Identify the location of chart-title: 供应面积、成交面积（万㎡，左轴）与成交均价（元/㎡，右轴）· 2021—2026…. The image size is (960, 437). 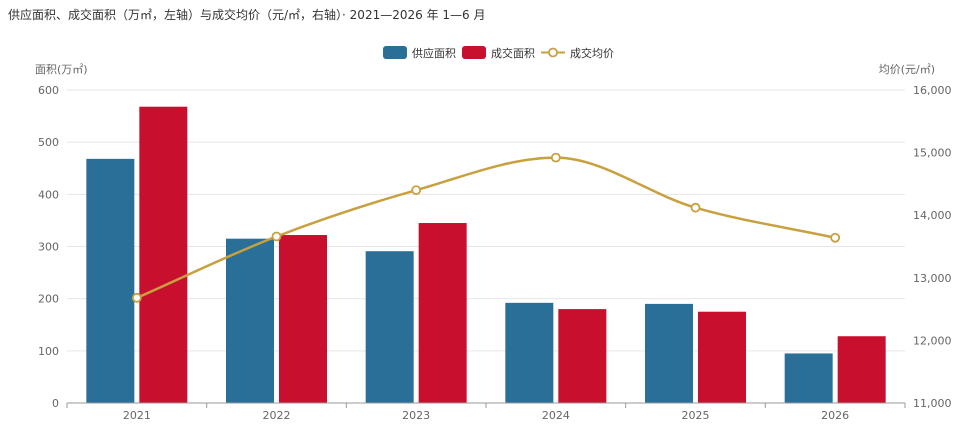
(247, 15).